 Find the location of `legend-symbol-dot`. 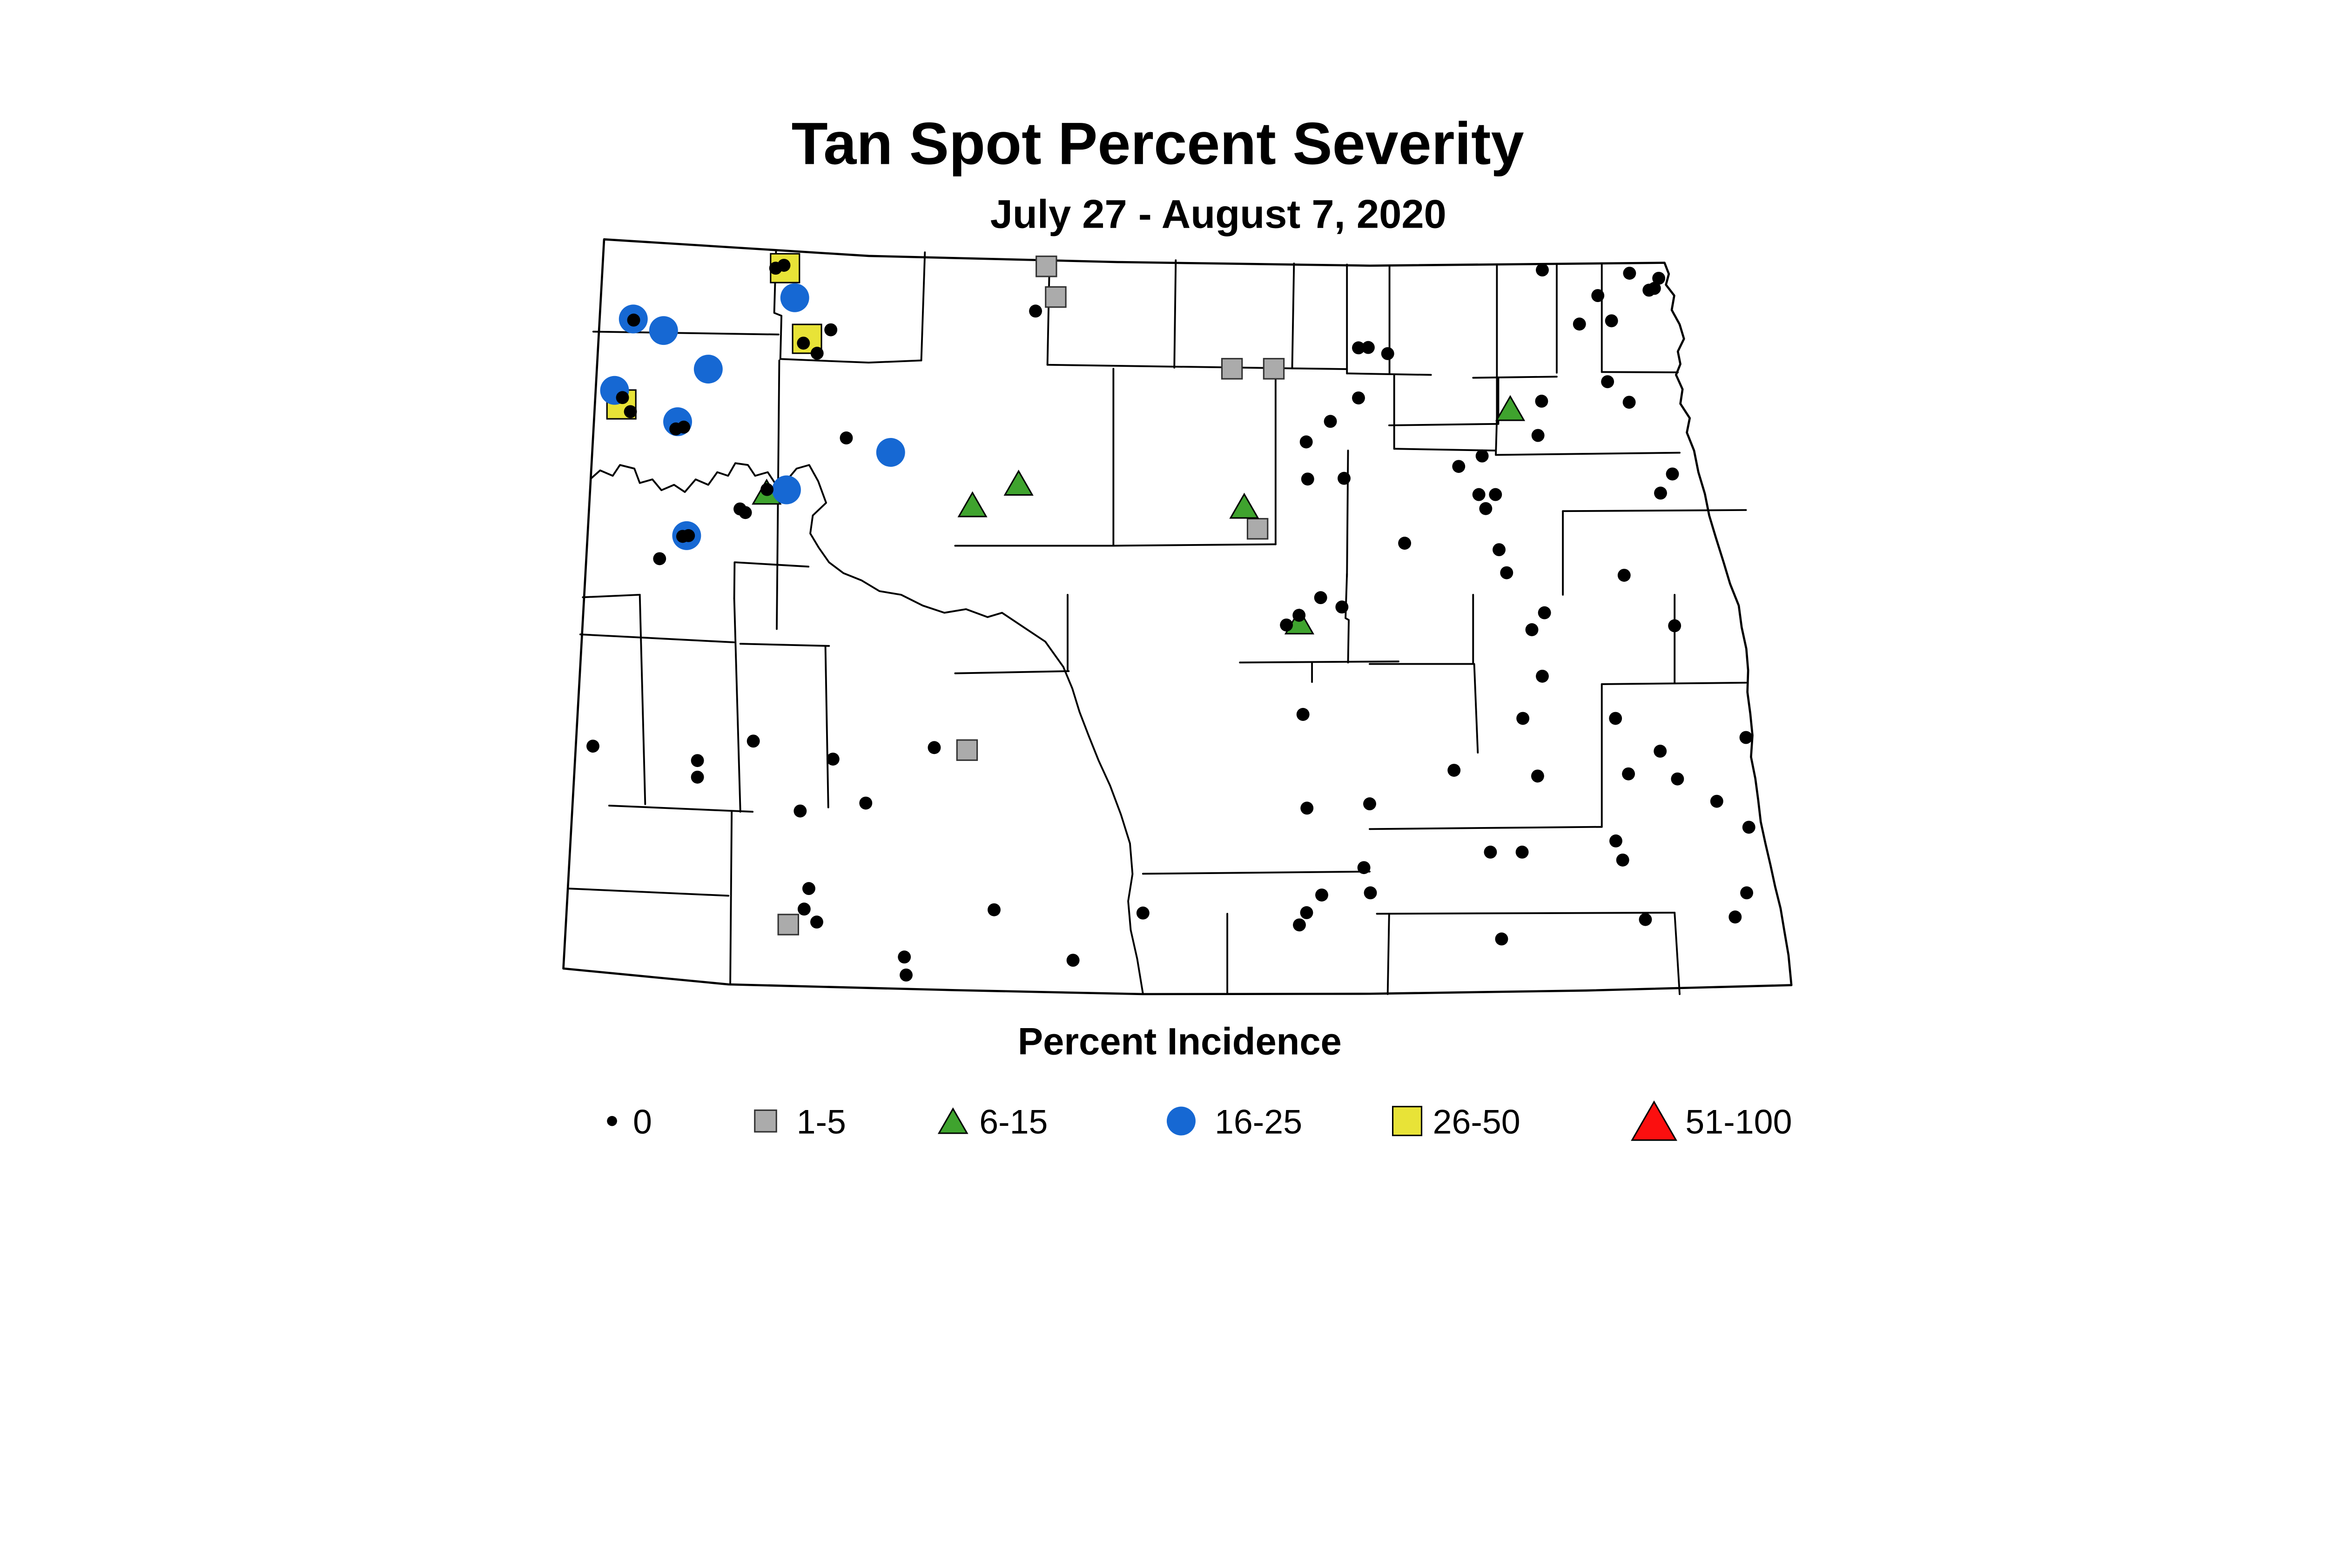

legend-symbol-dot is located at coordinates (612, 1121).